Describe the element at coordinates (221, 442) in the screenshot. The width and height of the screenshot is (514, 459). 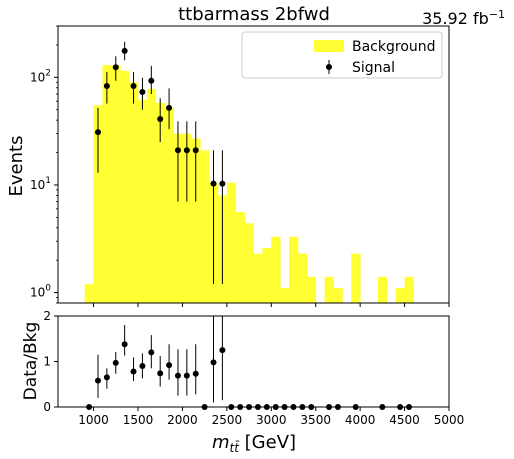
I see `x-axis-label-symbol: m` at that location.